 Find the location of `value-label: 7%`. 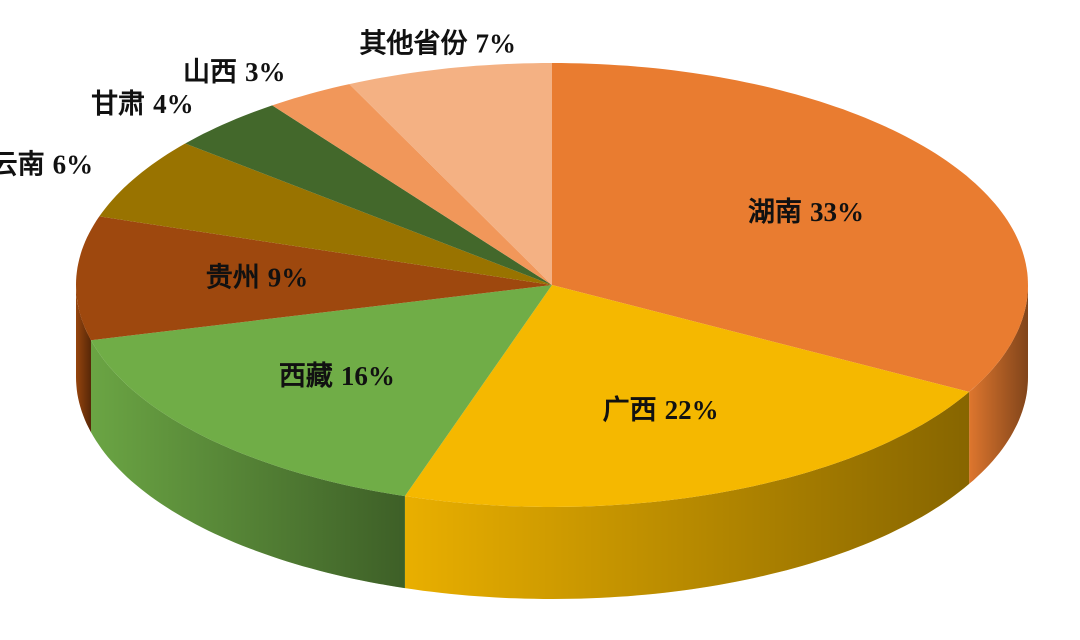

value-label: 7% is located at coordinates (496, 44).